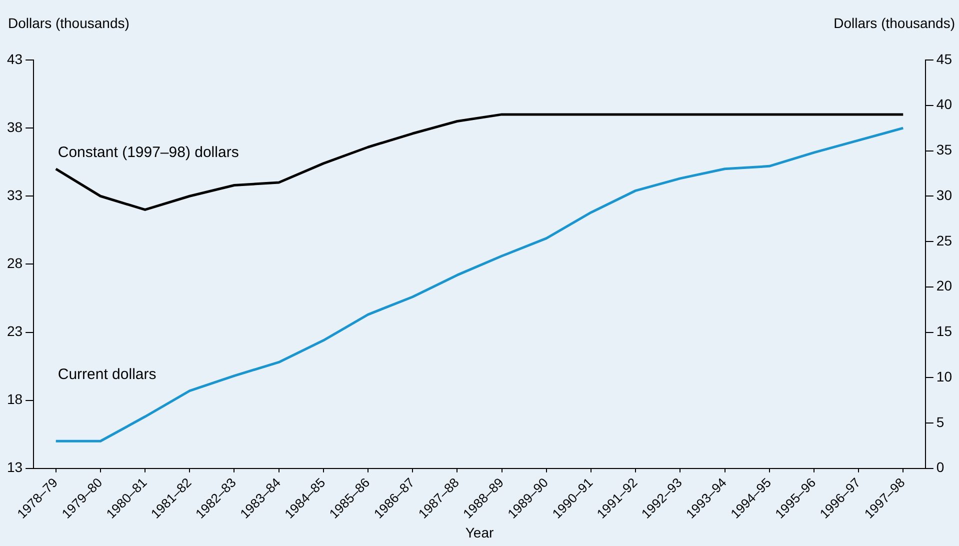 This screenshot has width=959, height=546. Describe the element at coordinates (479, 532) in the screenshot. I see `x-axis-title: Year` at that location.